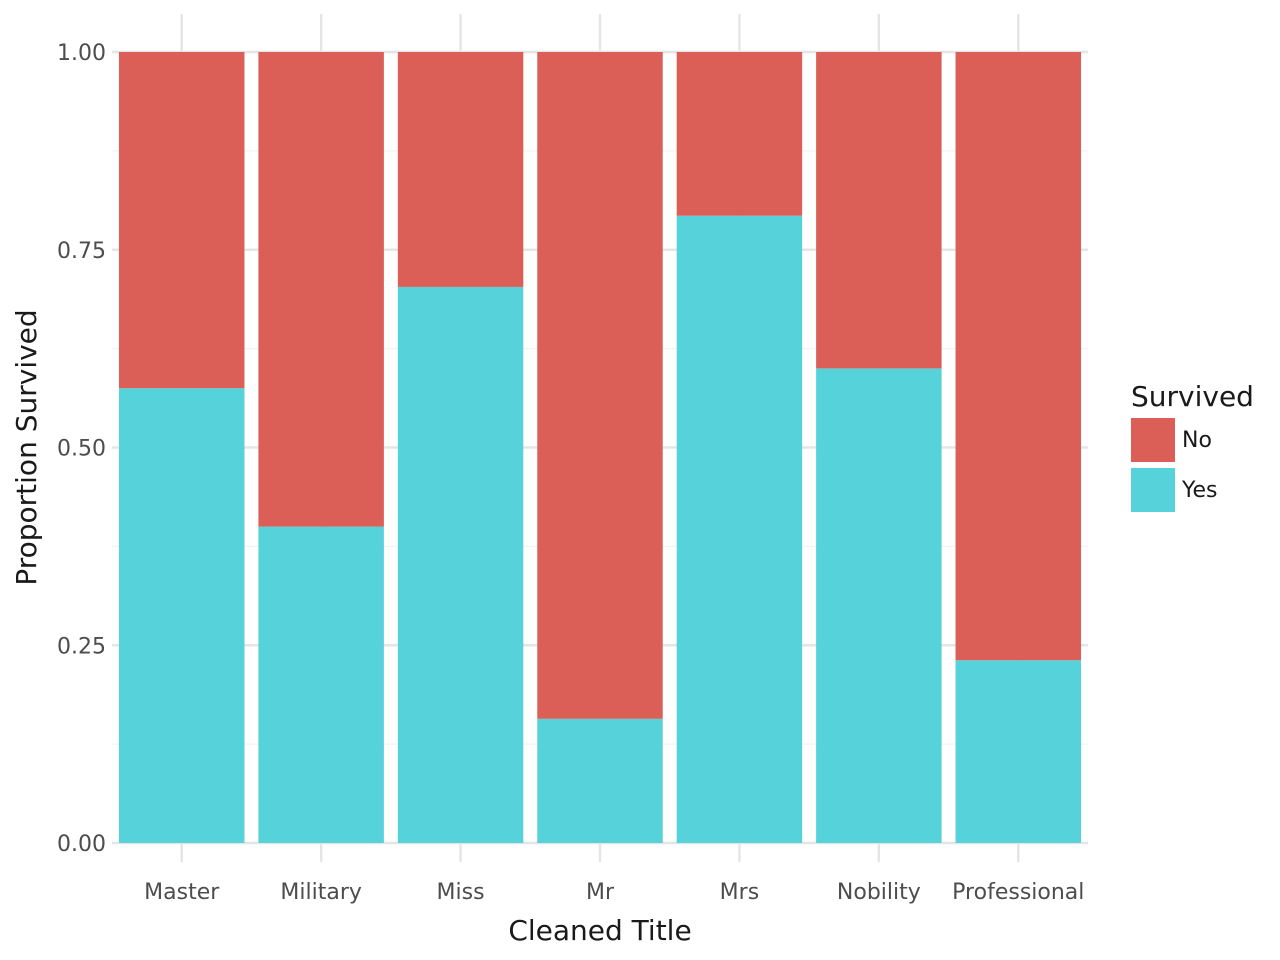  I want to click on legend-items: No Yes, so click(1174, 465).